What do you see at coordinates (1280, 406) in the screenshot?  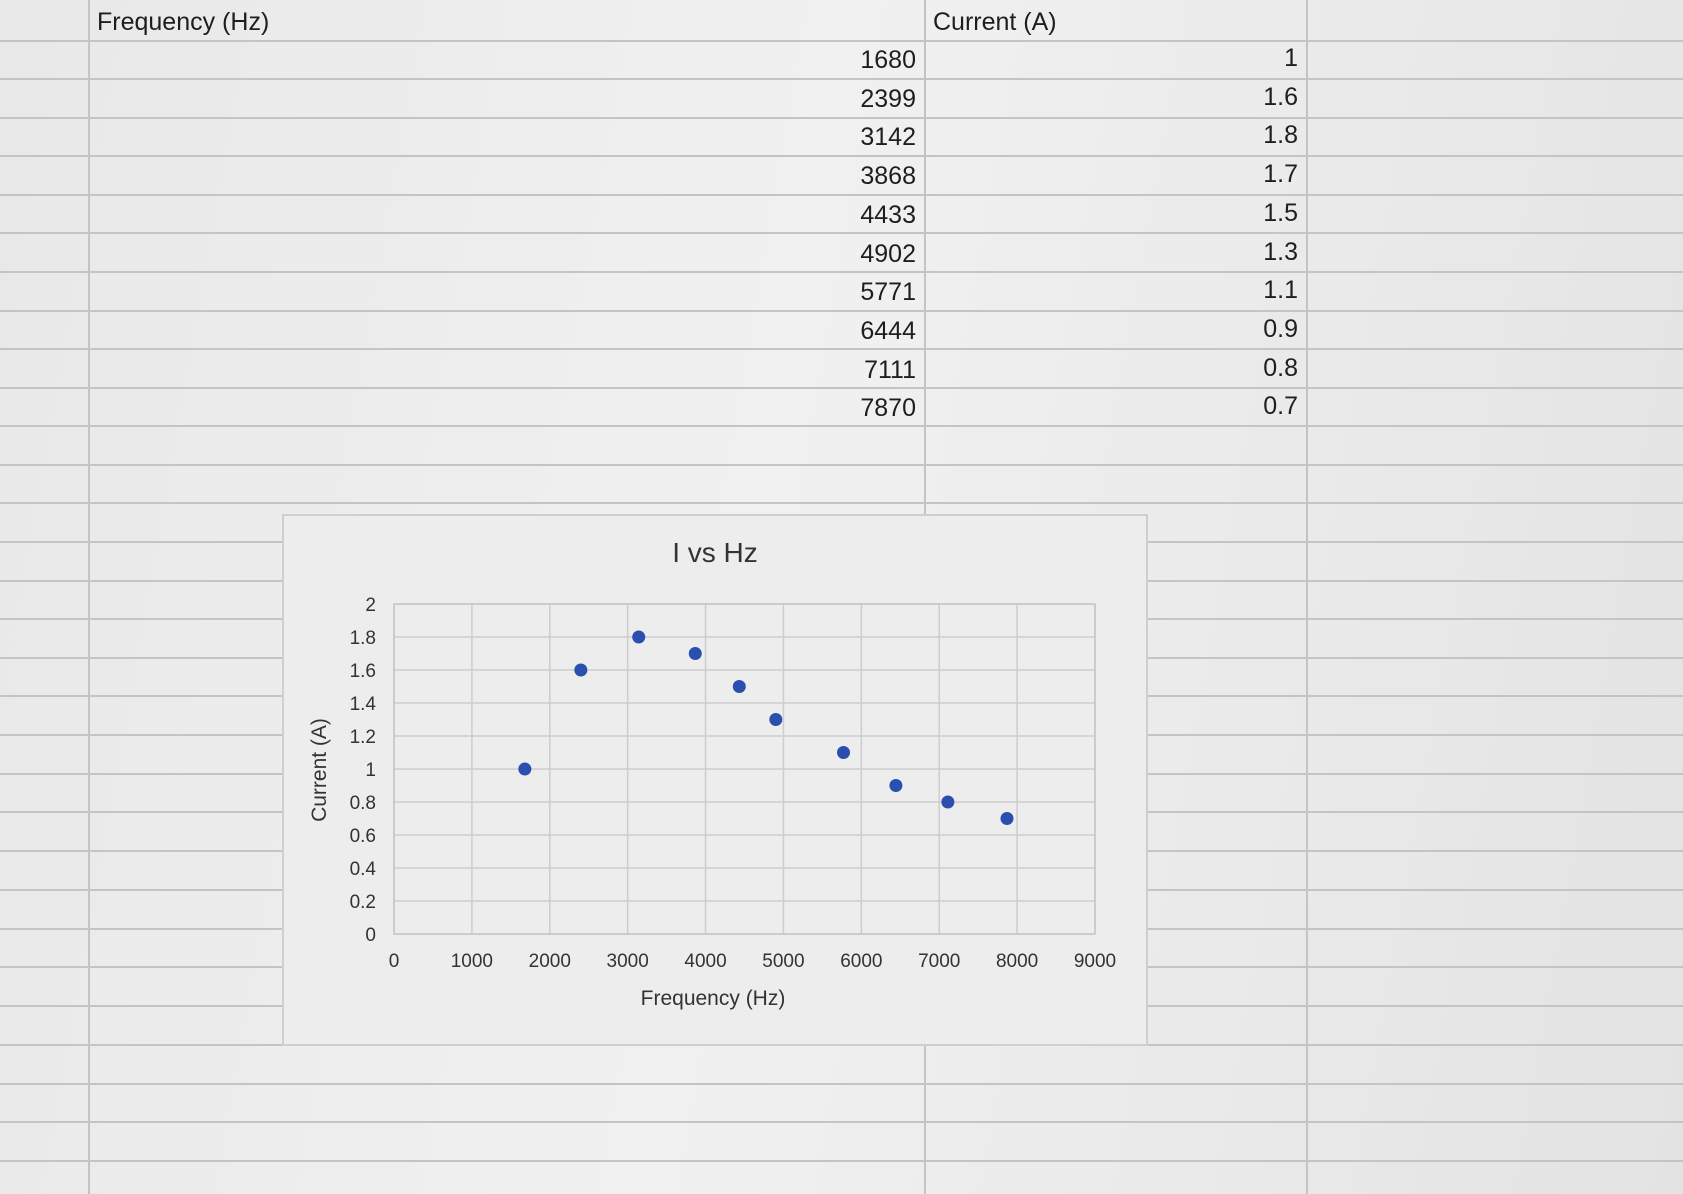 I see `current-cell: 0.7` at bounding box center [1280, 406].